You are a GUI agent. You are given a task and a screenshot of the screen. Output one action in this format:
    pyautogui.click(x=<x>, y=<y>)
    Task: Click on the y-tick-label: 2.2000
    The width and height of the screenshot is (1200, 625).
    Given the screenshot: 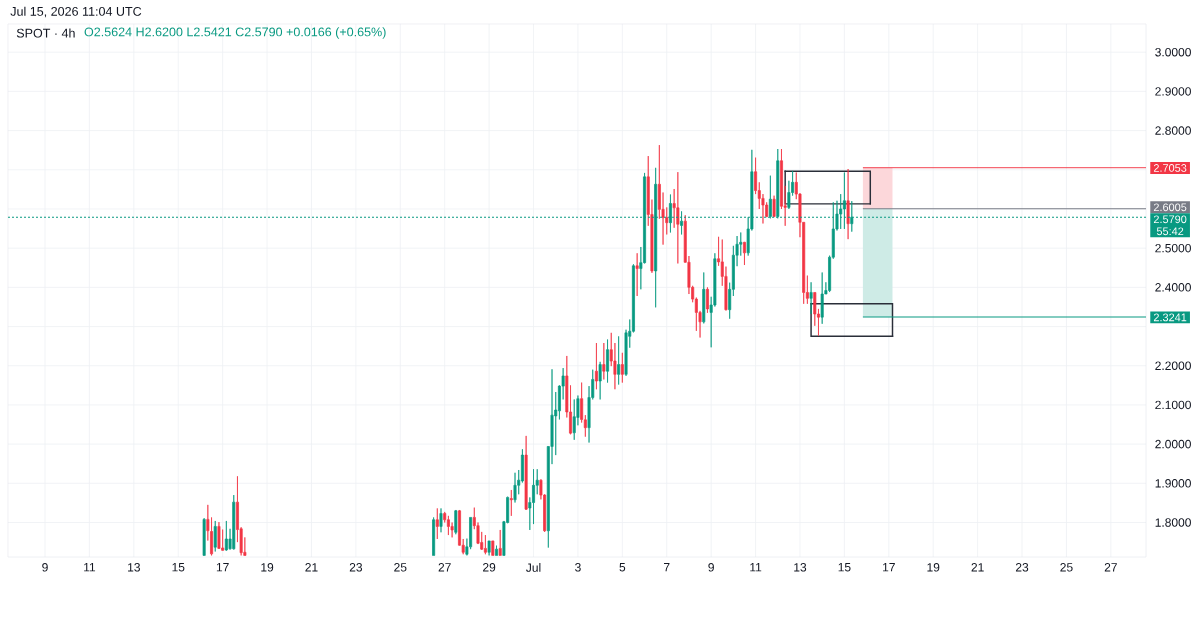 What is the action you would take?
    pyautogui.click(x=1173, y=365)
    